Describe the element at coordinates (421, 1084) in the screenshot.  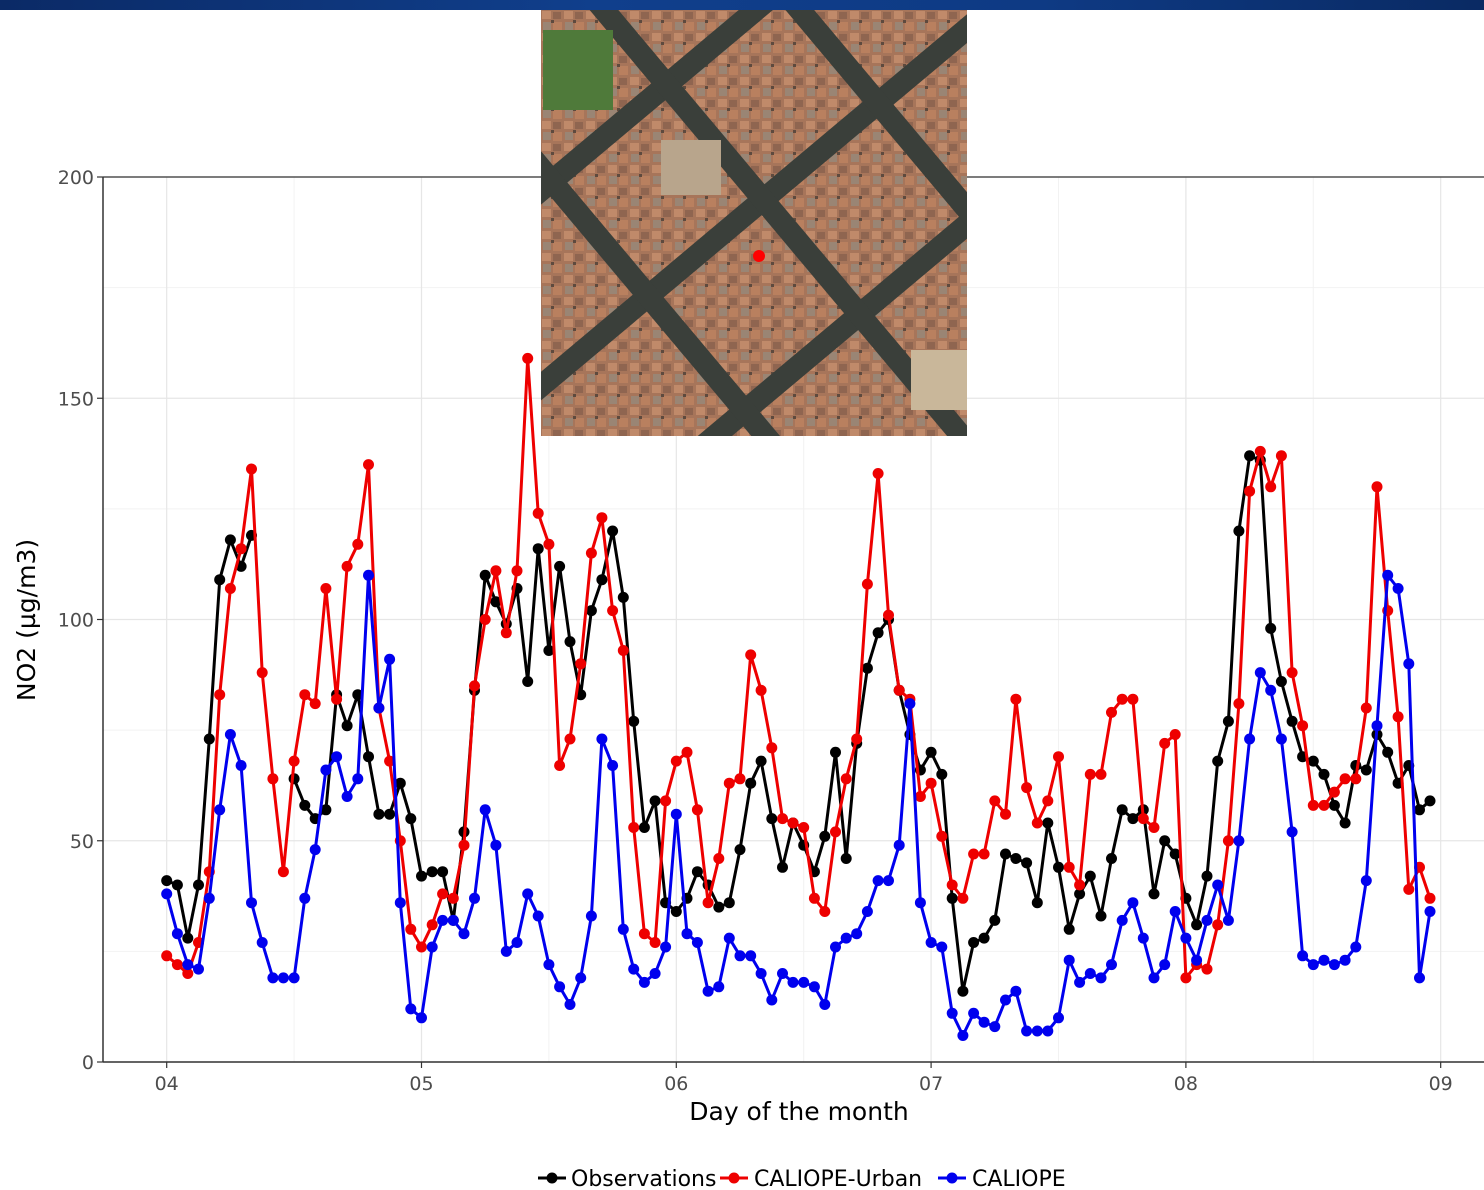
I see `x-tick-label: 05` at that location.